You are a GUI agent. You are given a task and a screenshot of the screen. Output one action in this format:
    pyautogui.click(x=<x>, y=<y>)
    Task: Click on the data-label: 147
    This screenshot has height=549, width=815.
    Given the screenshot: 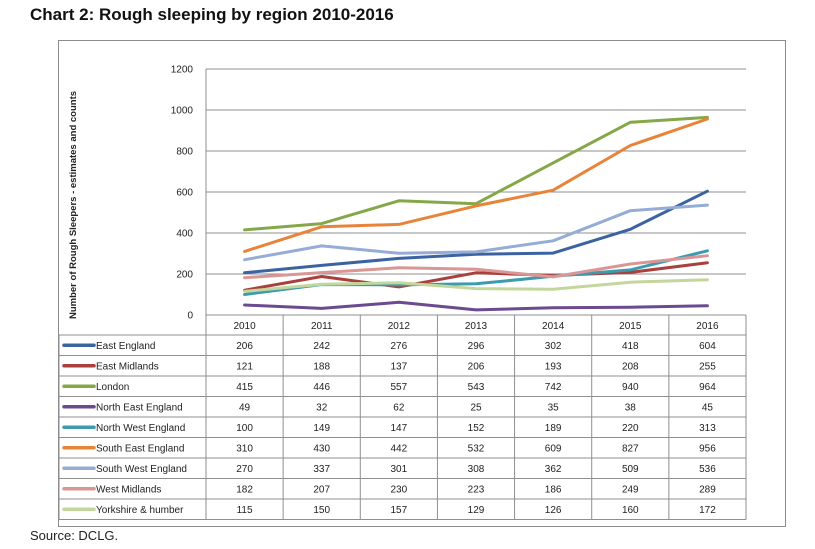 What is the action you would take?
    pyautogui.click(x=399, y=428)
    